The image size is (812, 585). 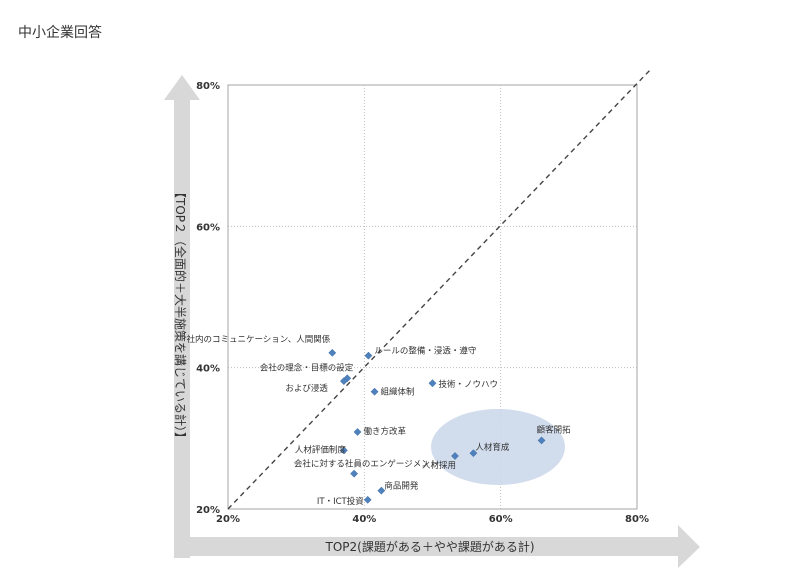 What do you see at coordinates (429, 546) in the screenshot?
I see `x-axis-label: TOP2(課題がある＋やや課題がある計)` at bounding box center [429, 546].